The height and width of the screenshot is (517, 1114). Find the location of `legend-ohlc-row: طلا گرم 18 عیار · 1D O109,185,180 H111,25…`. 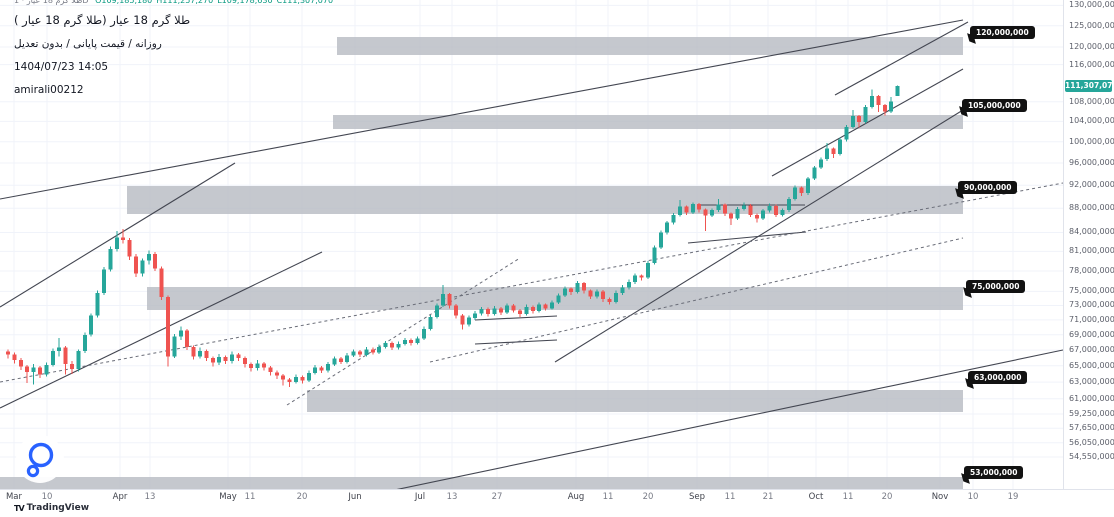

legend-ohlc-row: طلا گرم 18 عیار · 1D O109,185,180 H111,25… is located at coordinates (173, 3).